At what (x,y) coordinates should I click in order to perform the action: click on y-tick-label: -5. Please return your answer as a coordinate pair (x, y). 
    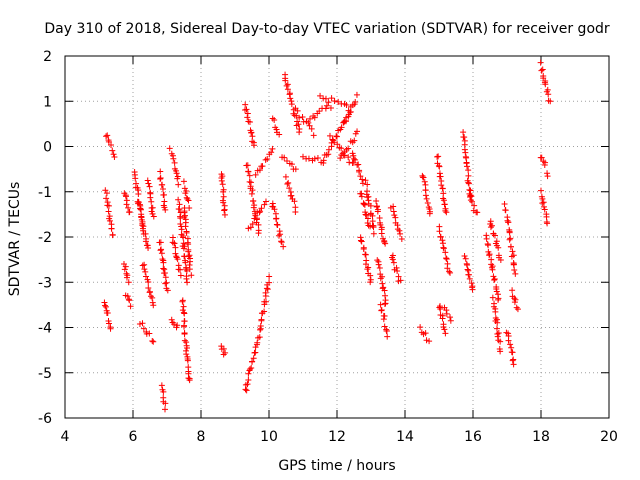
    Looking at the image, I should click on (45, 374).